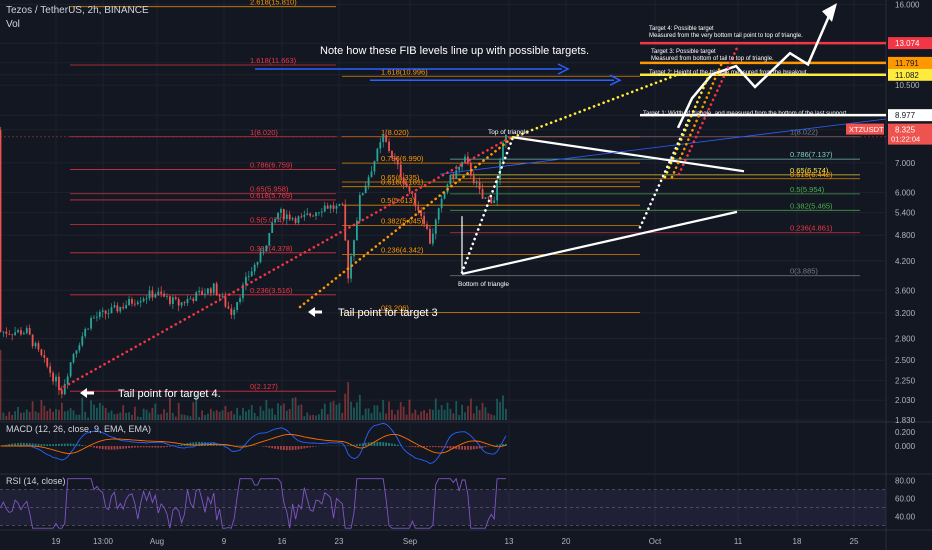 The height and width of the screenshot is (550, 932). Describe the element at coordinates (56, 541) in the screenshot. I see `time-tick-label: 19` at that location.